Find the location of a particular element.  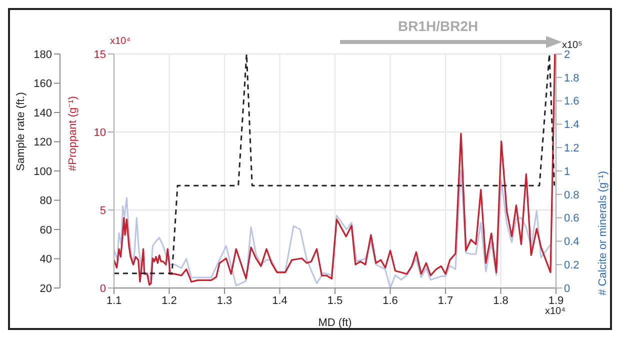

y2-tick-label: 2 is located at coordinates (567, 54).